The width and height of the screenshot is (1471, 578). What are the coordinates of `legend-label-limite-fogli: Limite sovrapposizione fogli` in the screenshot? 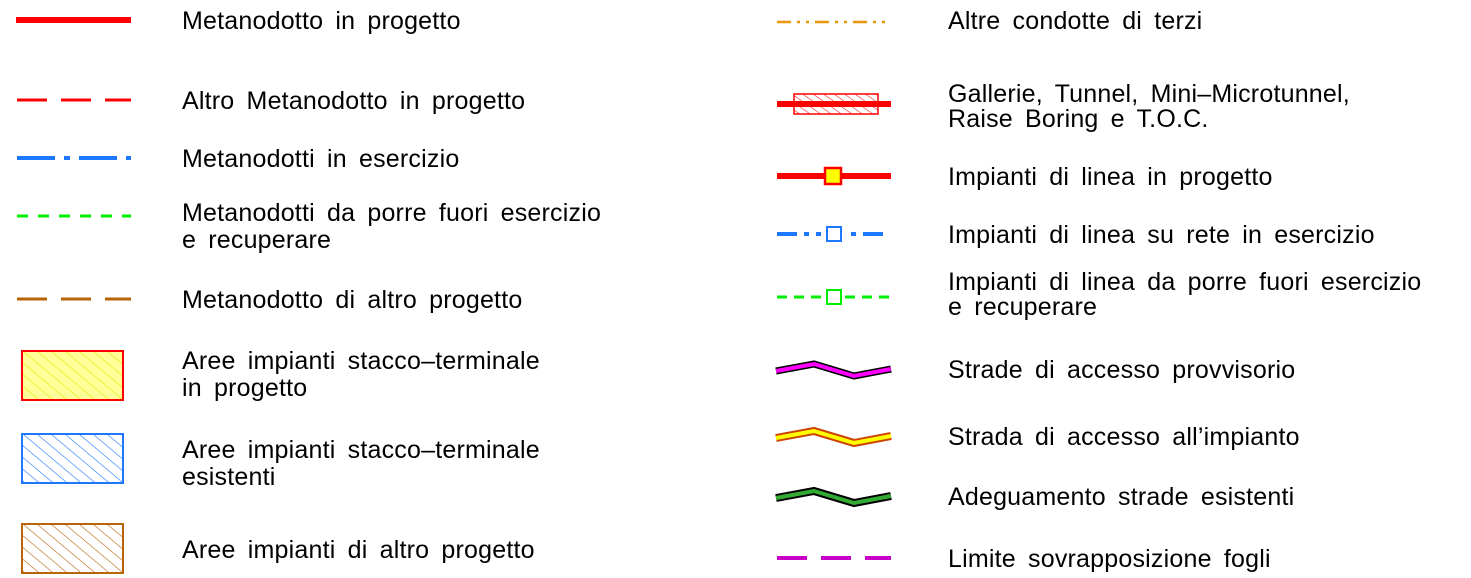 It's located at (1109, 559).